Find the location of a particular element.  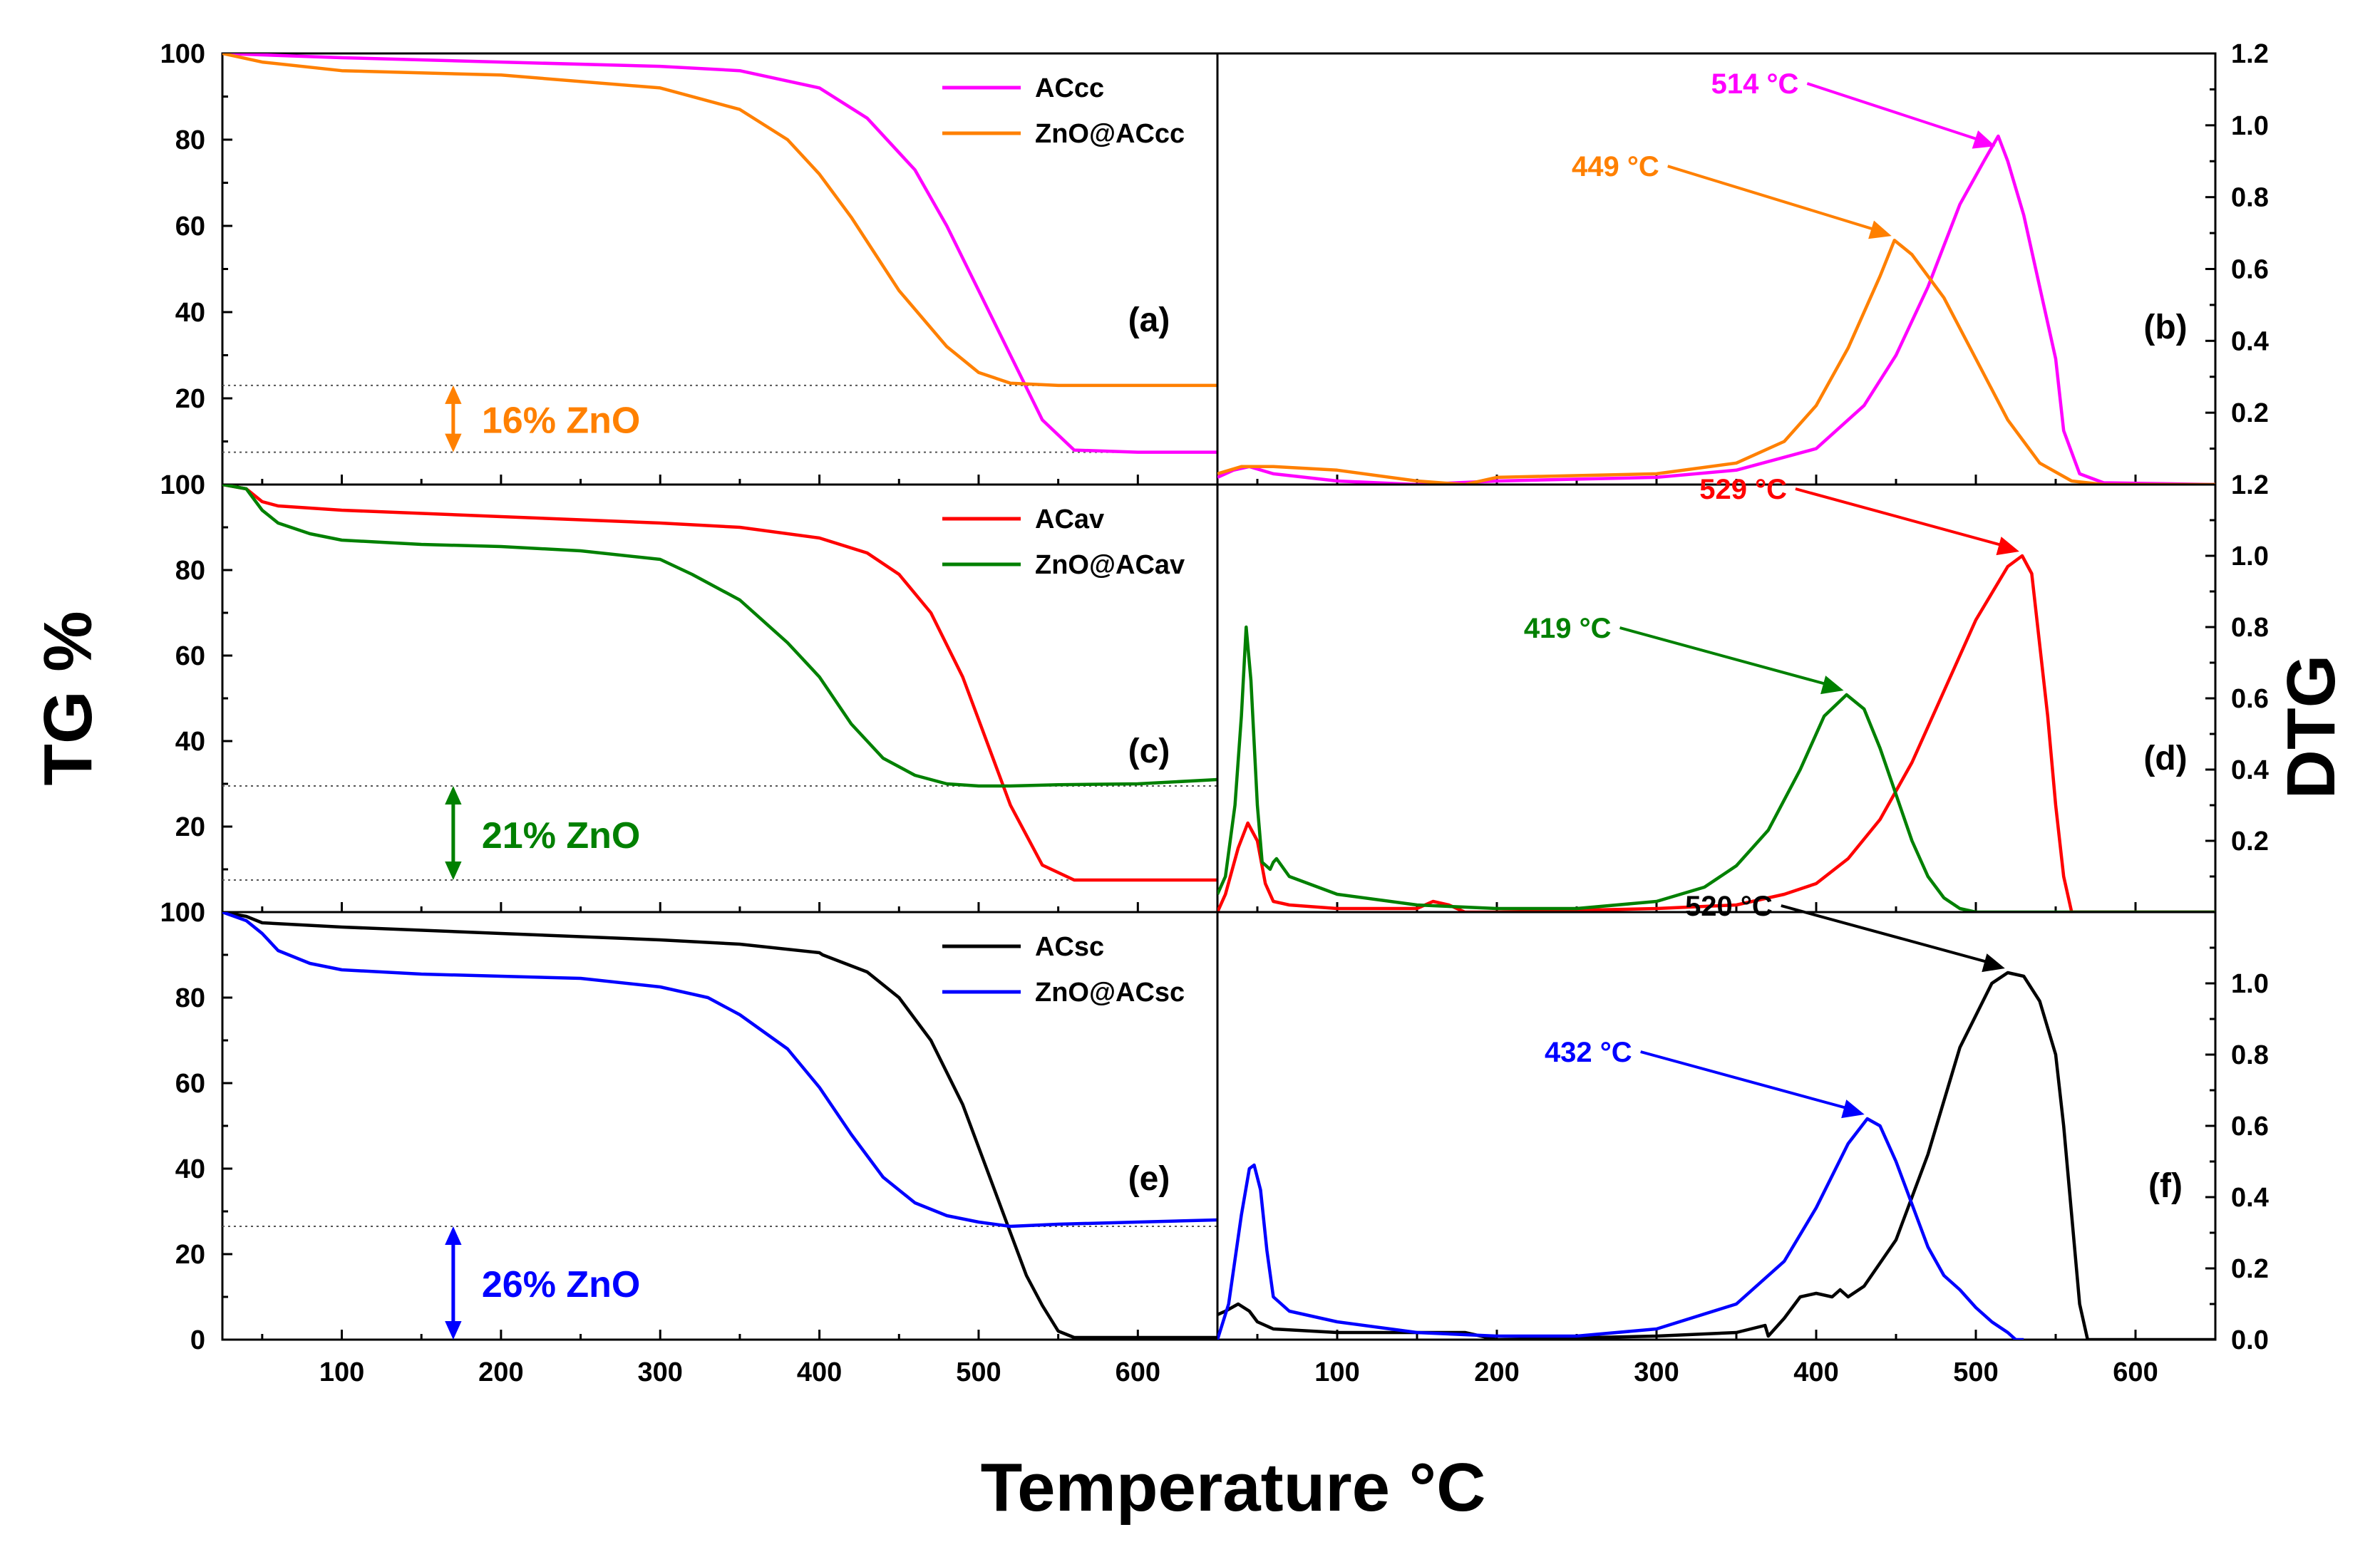

series-line-zno-at-accc is located at coordinates (1716, 361).